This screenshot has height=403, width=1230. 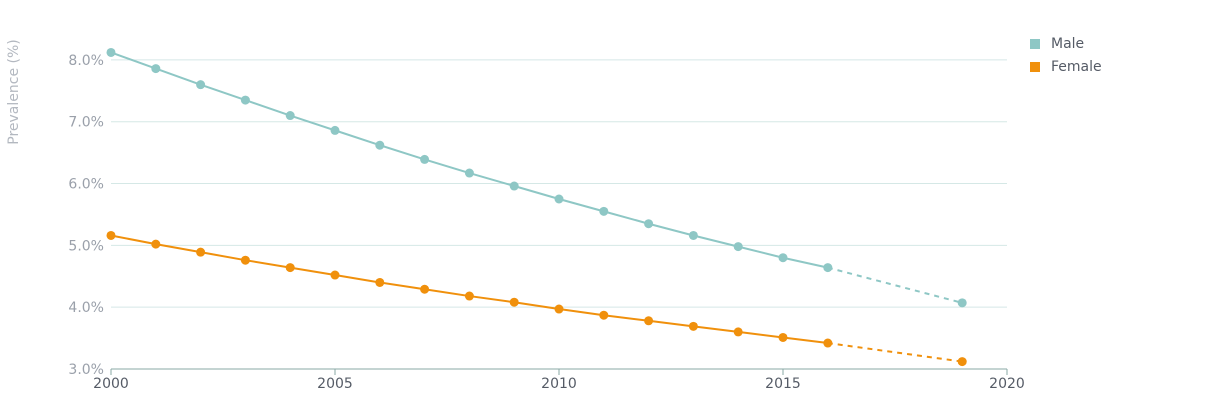 I want to click on legend-item-female: Female, so click(x=1066, y=66).